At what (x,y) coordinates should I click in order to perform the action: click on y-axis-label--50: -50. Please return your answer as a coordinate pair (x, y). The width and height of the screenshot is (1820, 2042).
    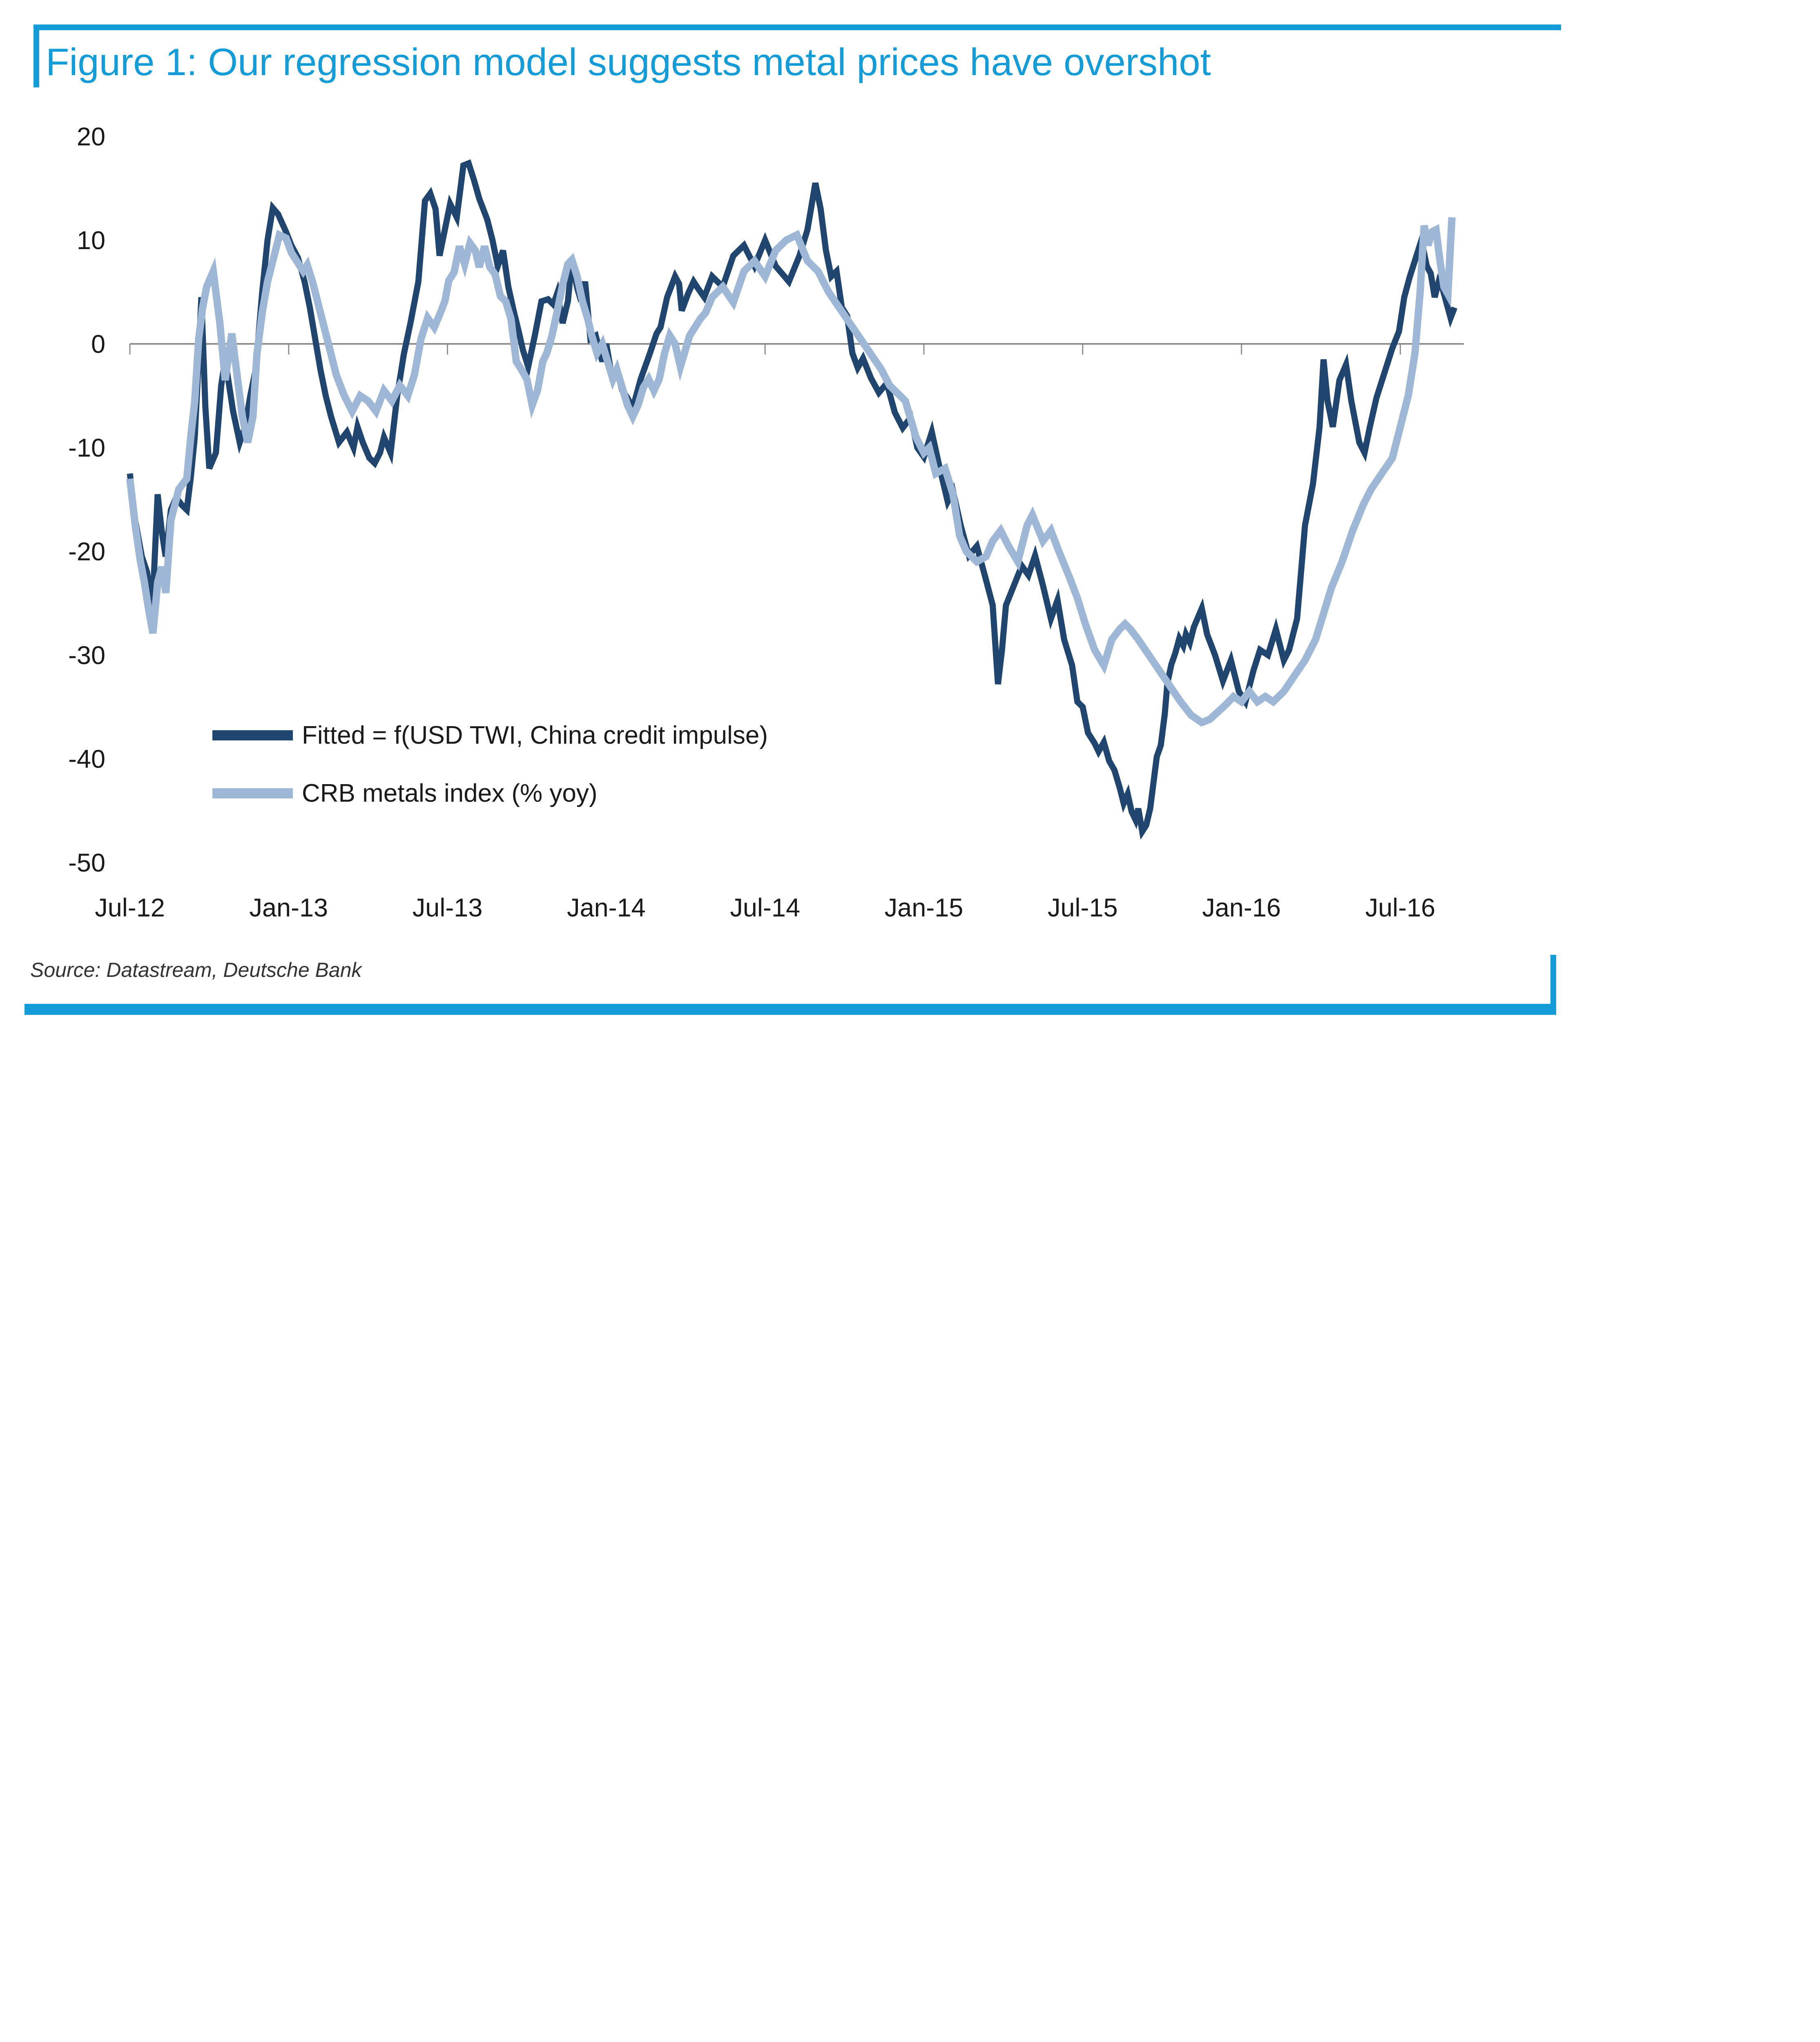
    Looking at the image, I should click on (87, 863).